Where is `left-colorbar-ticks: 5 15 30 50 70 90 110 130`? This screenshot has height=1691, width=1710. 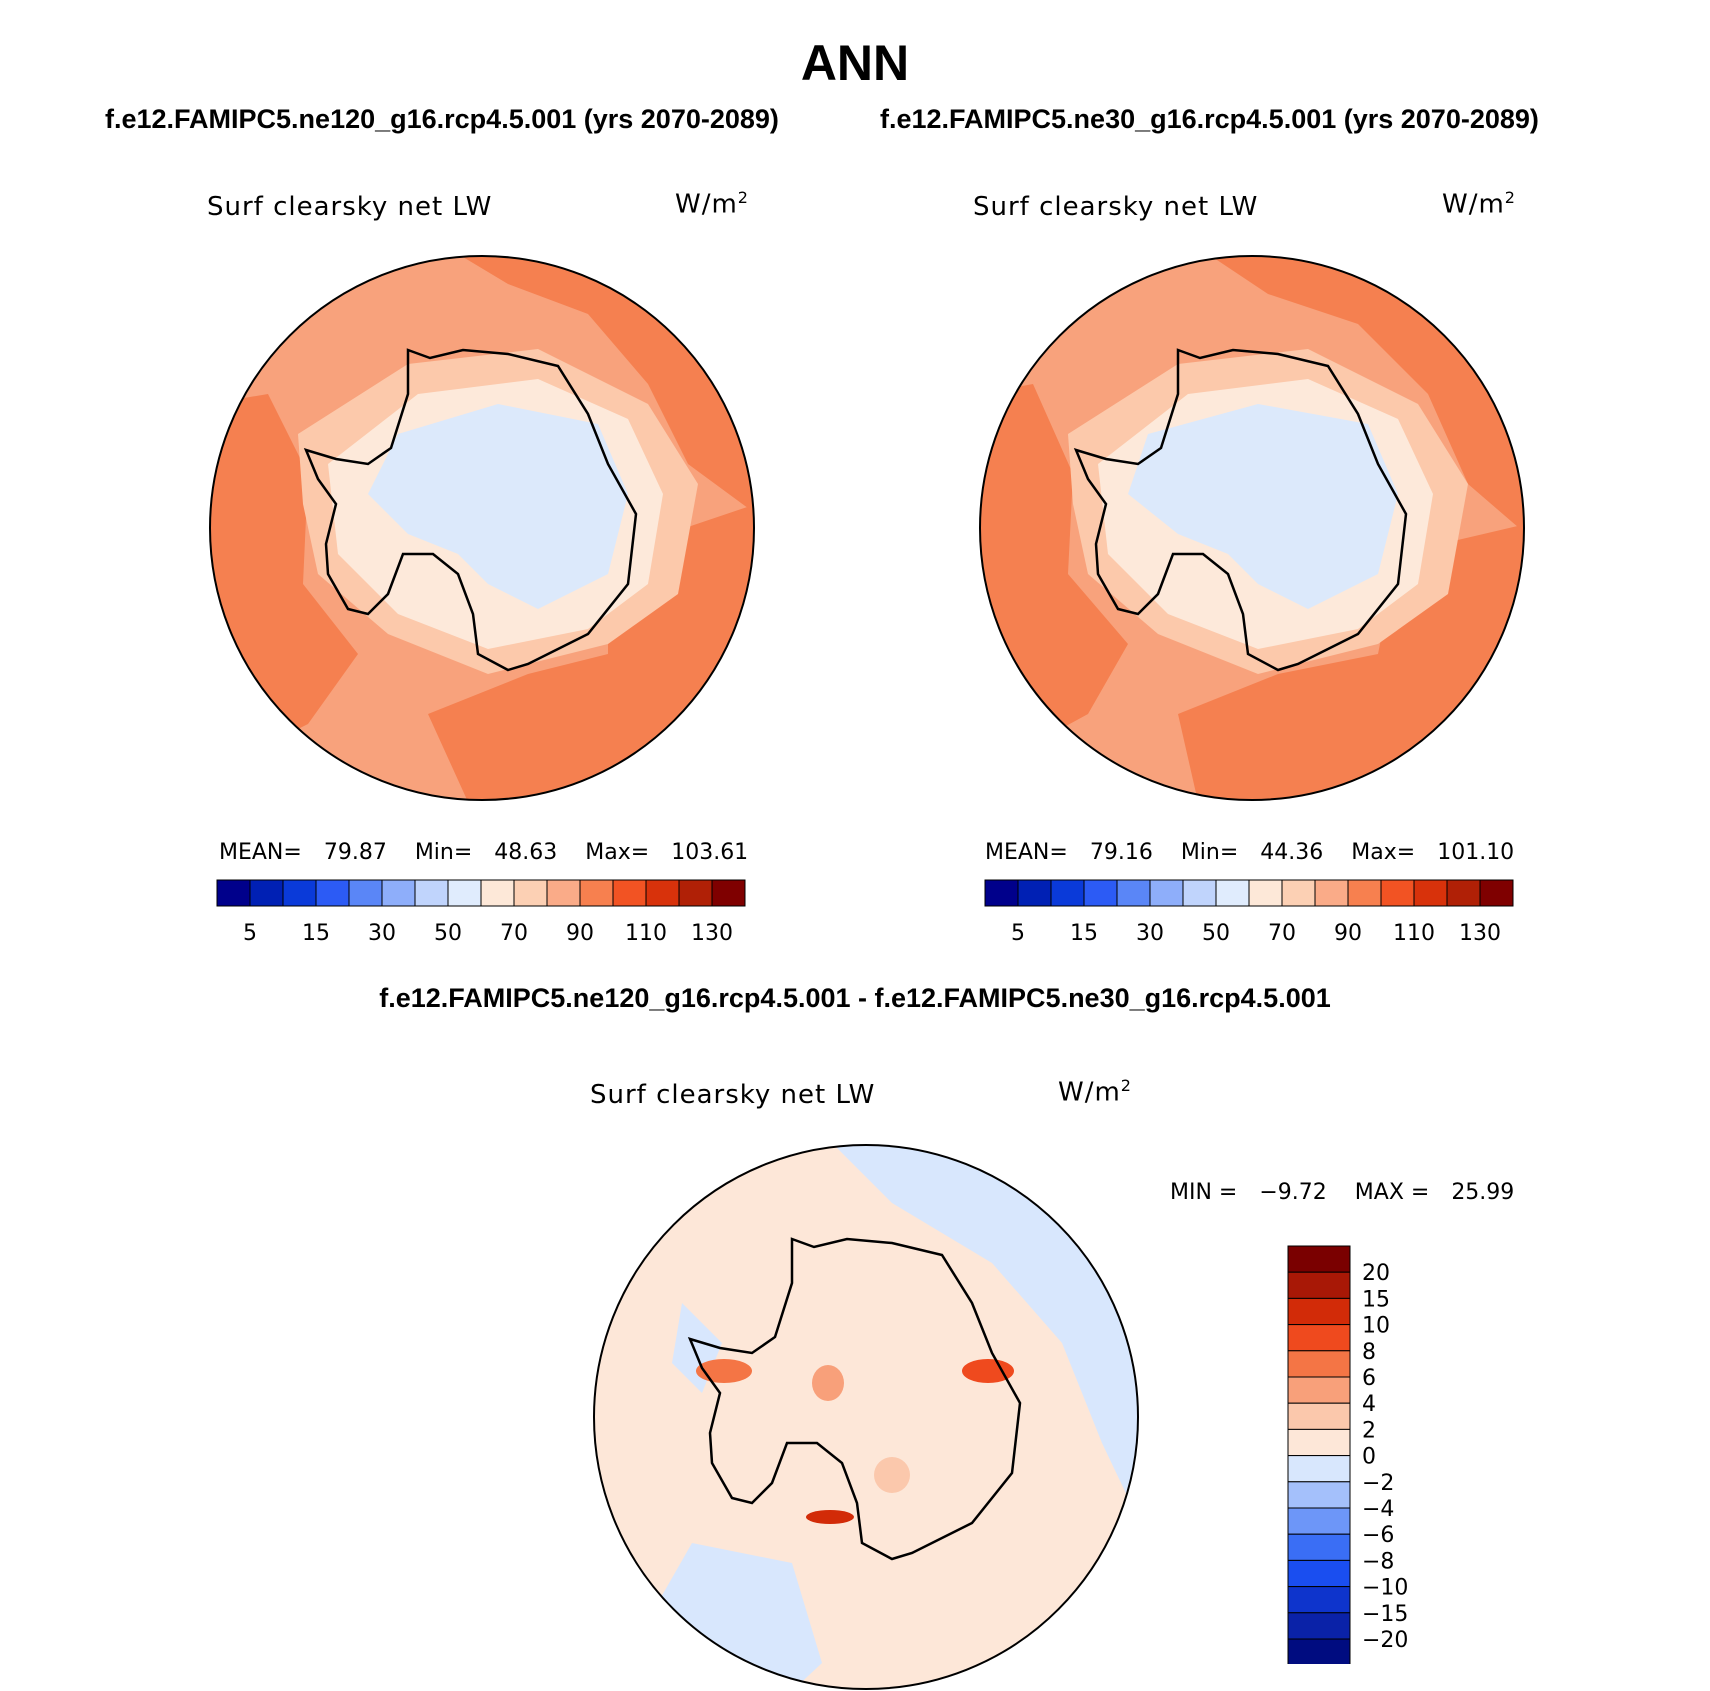 left-colorbar-ticks: 5 15 30 50 70 90 110 130 is located at coordinates (488, 932).